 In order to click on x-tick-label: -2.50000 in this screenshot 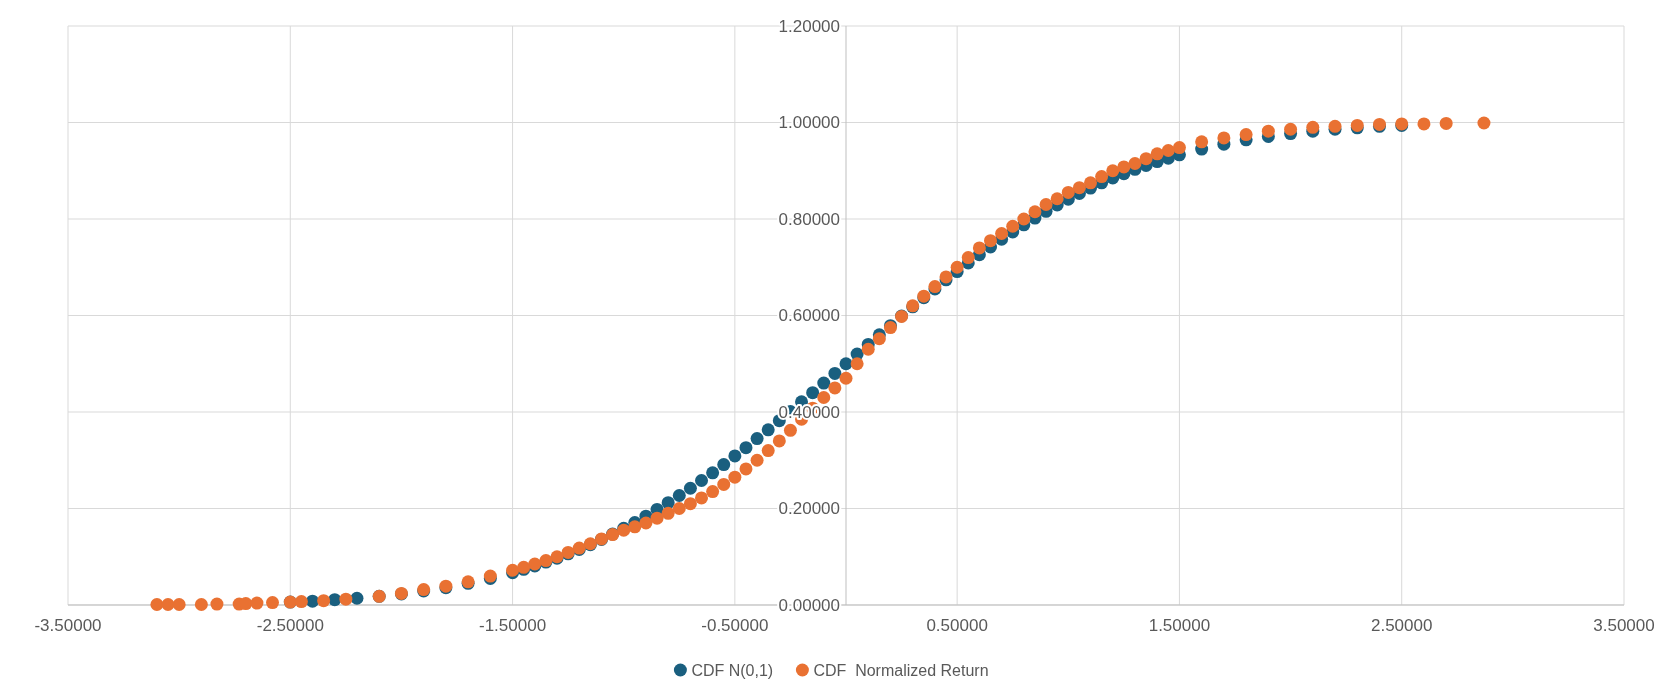, I will do `click(290, 625)`.